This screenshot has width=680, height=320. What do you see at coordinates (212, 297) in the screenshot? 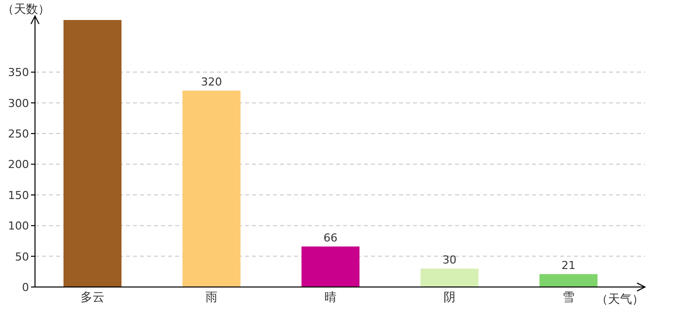
I see `x-tick-label: 雨` at bounding box center [212, 297].